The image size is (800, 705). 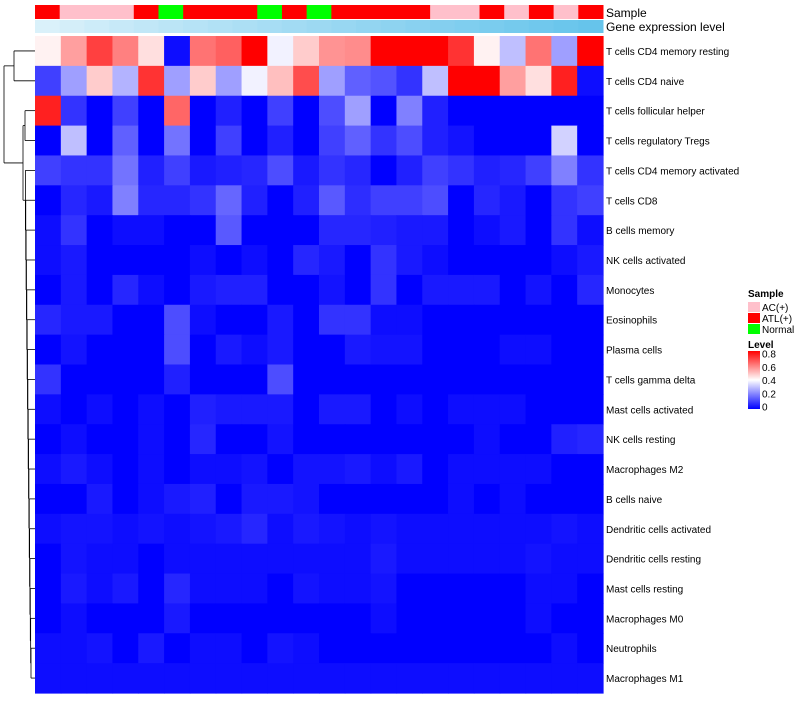 What do you see at coordinates (769, 382) in the screenshot?
I see `legend-level-ticks: 0.8 0.6 0.4 0.2 0` at bounding box center [769, 382].